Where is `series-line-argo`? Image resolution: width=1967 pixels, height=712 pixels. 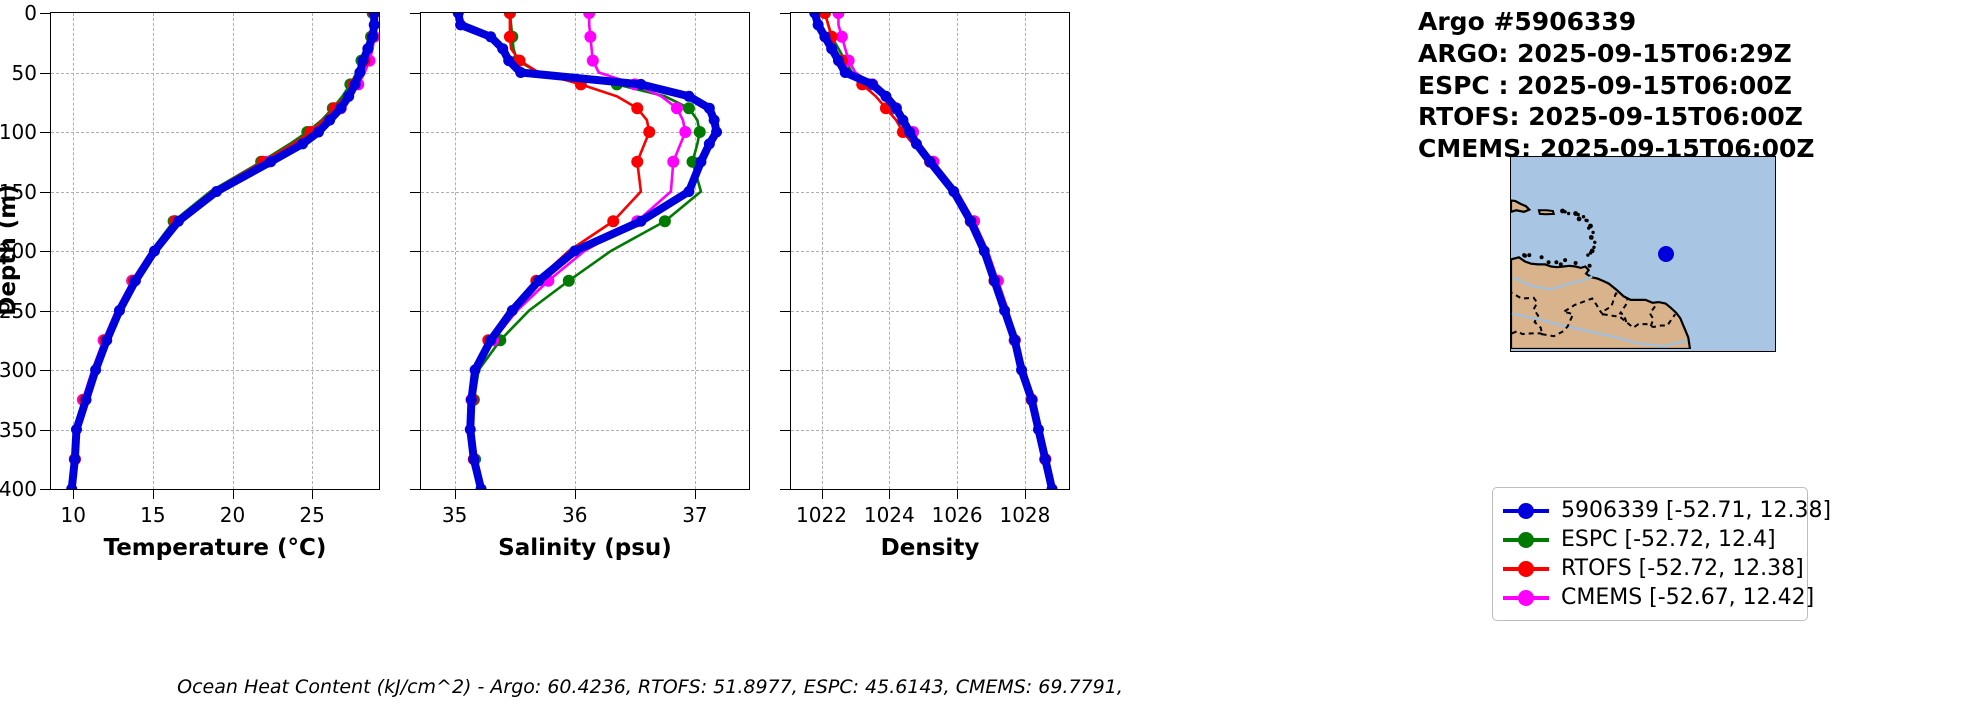
series-line-argo is located at coordinates (587, 251).